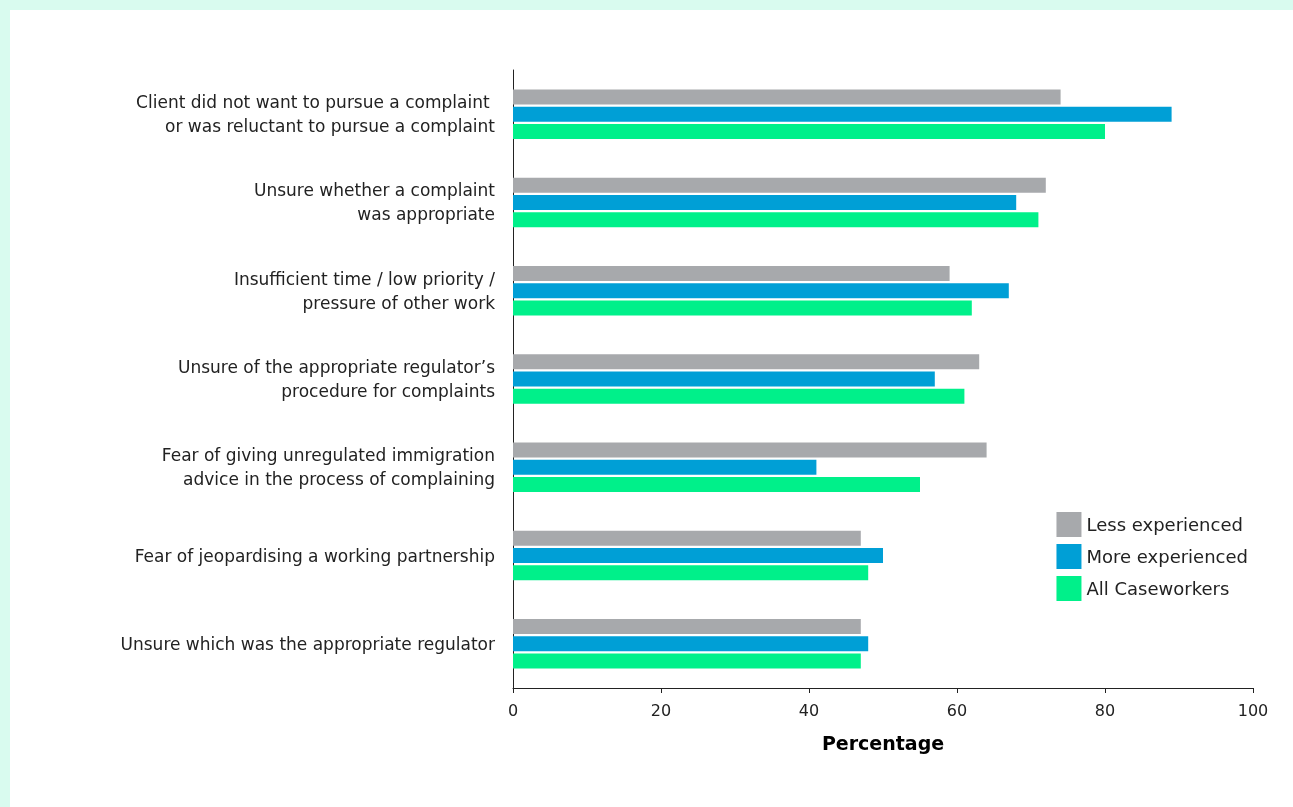 This screenshot has height=807, width=1293. I want to click on y-tick-label: Fear of giving unregulated immigration advice in the process of complaining, so click(328, 467).